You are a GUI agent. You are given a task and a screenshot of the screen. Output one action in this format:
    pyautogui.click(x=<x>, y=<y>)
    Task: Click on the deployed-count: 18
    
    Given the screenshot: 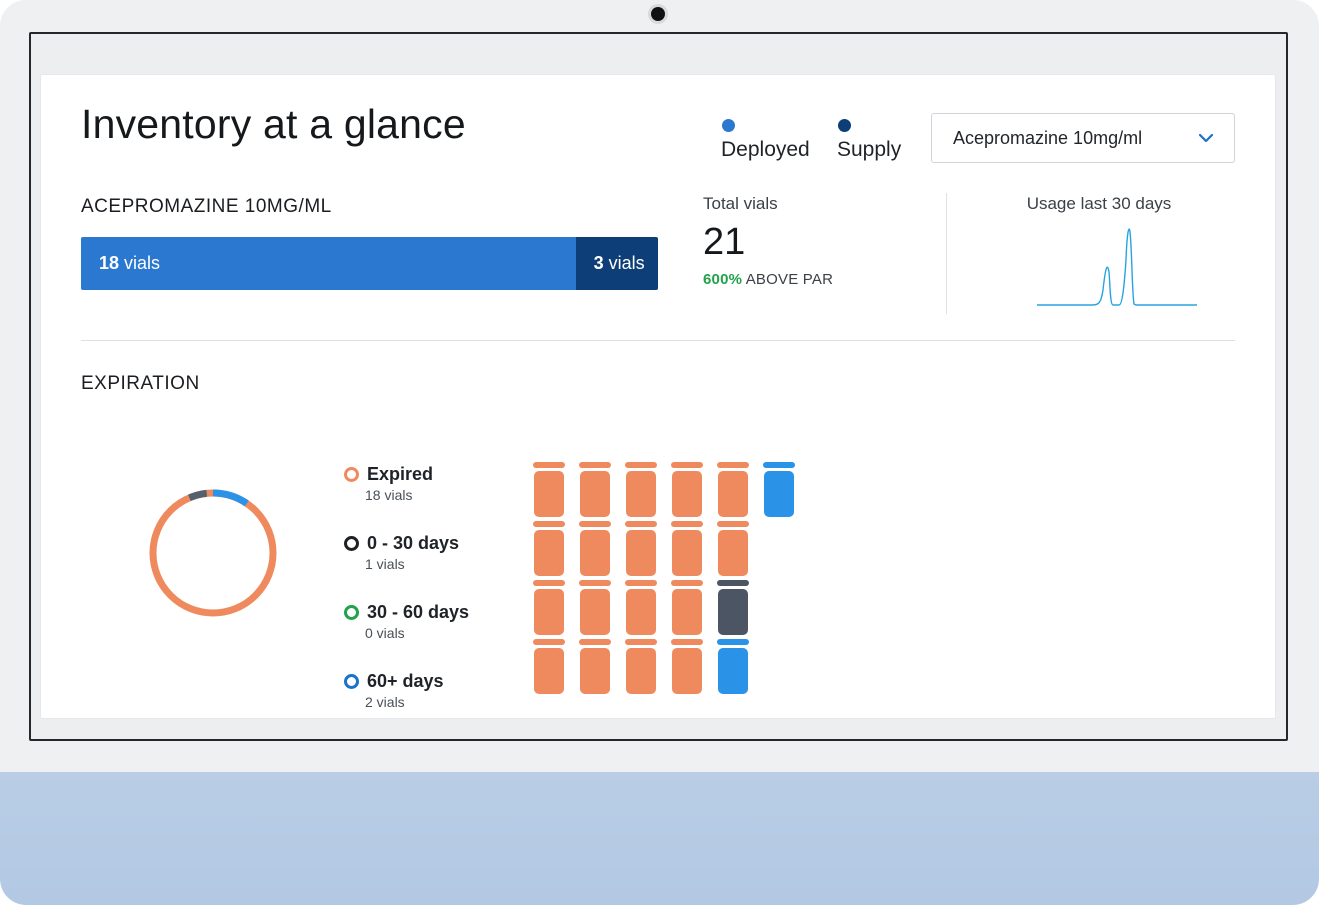 What is the action you would take?
    pyautogui.click(x=109, y=263)
    